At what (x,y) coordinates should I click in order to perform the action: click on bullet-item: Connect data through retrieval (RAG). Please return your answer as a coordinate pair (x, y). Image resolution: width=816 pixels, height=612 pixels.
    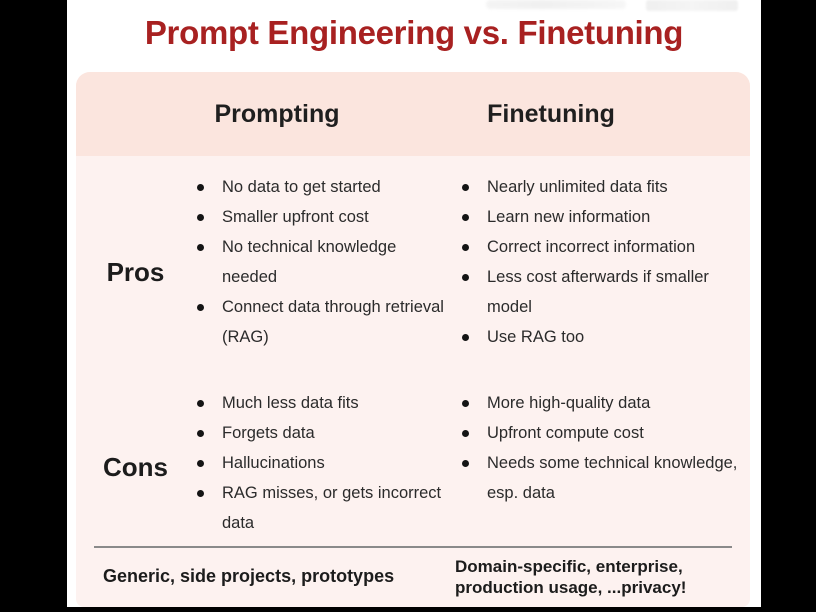
    Looking at the image, I should click on (327, 322).